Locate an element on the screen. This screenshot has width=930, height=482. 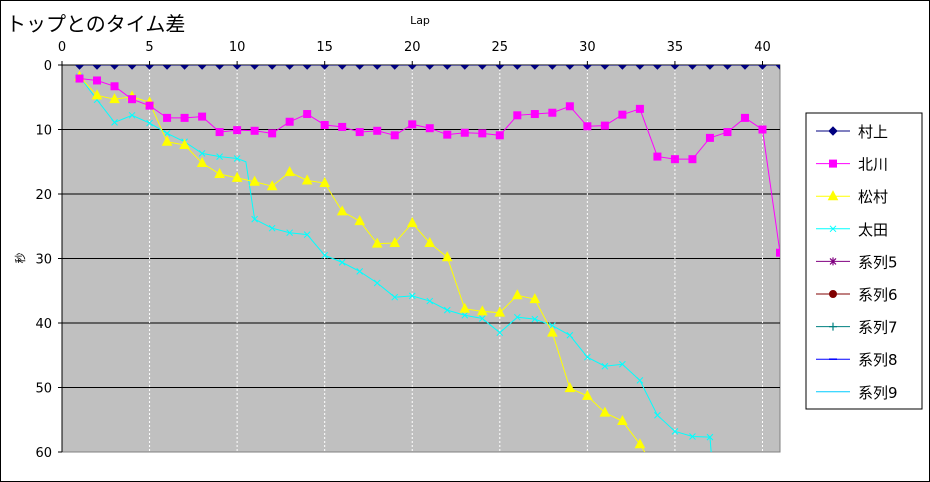
legend-item: 系列9 is located at coordinates (857, 393).